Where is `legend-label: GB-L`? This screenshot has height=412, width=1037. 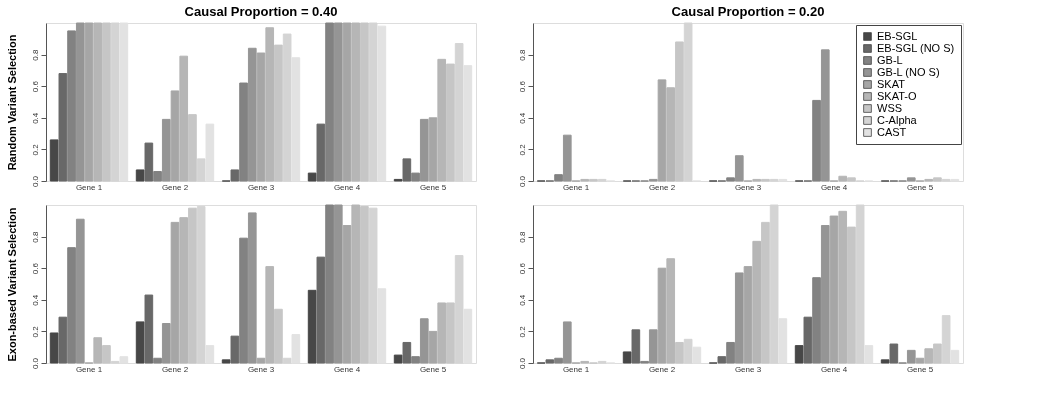 legend-label: GB-L is located at coordinates (890, 59).